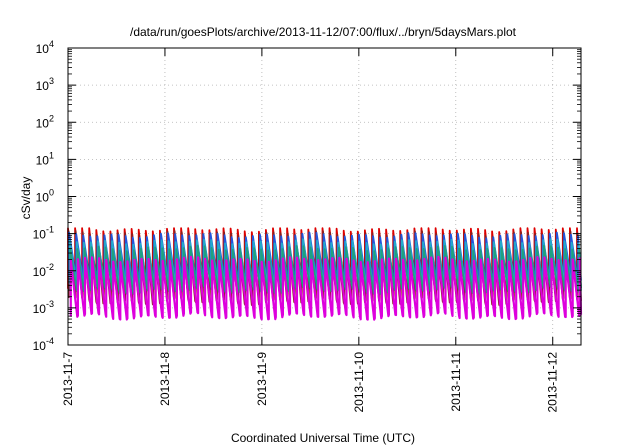  Describe the element at coordinates (45, 158) in the screenshot. I see `y-tick-label: 10¹` at that location.